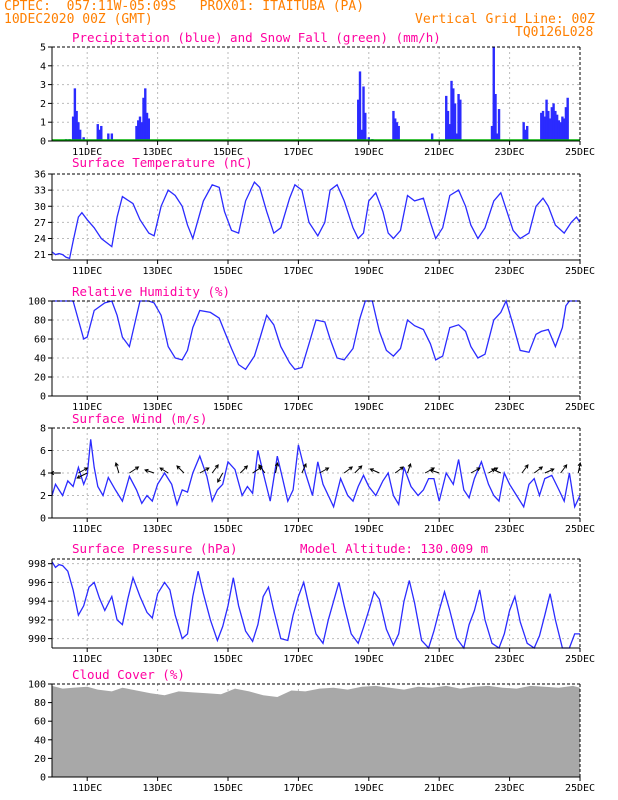  What do you see at coordinates (128, 674) in the screenshot?
I see `panel-title: Cloud Cover (%)` at bounding box center [128, 674].